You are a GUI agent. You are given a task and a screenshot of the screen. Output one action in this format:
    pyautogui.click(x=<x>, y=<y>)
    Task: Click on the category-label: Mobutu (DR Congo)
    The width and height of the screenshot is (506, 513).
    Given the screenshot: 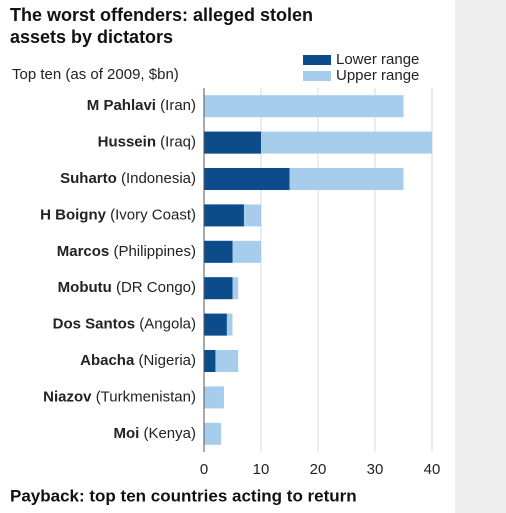 What is the action you would take?
    pyautogui.click(x=127, y=287)
    